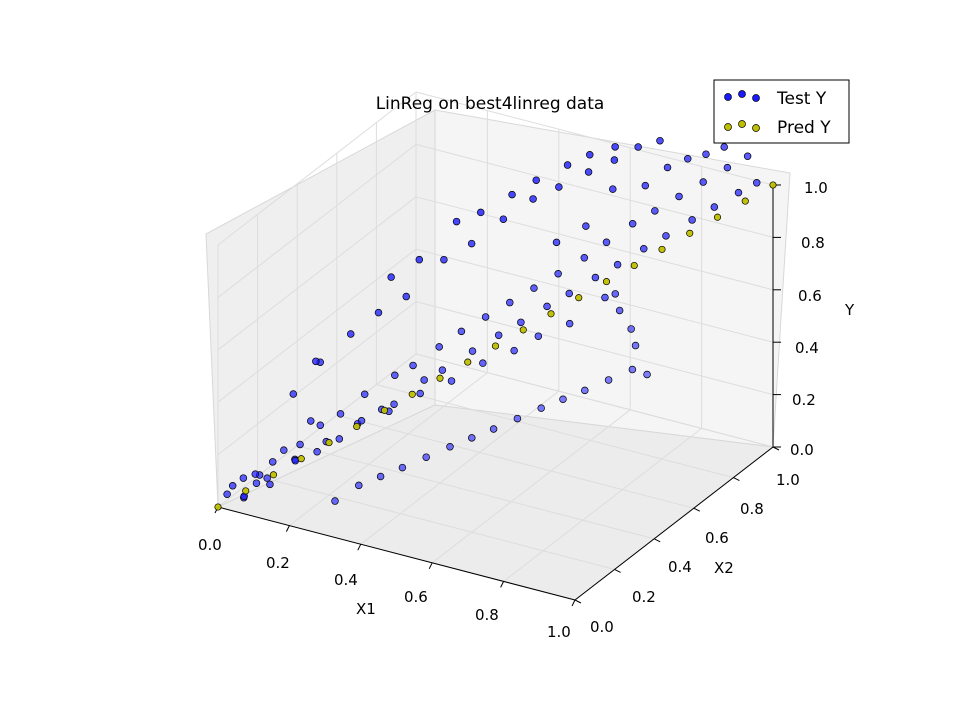  What do you see at coordinates (781, 111) in the screenshot?
I see `legend-box` at bounding box center [781, 111].